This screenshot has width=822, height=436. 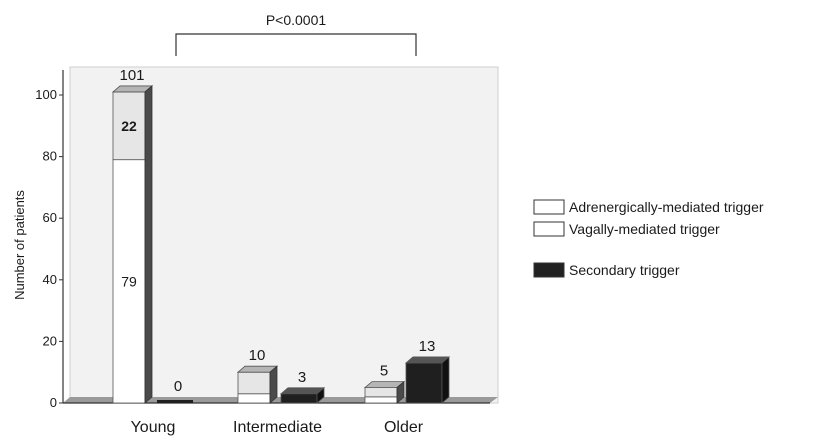 I want to click on significance-annotation: P<0.0001, so click(x=296, y=34).